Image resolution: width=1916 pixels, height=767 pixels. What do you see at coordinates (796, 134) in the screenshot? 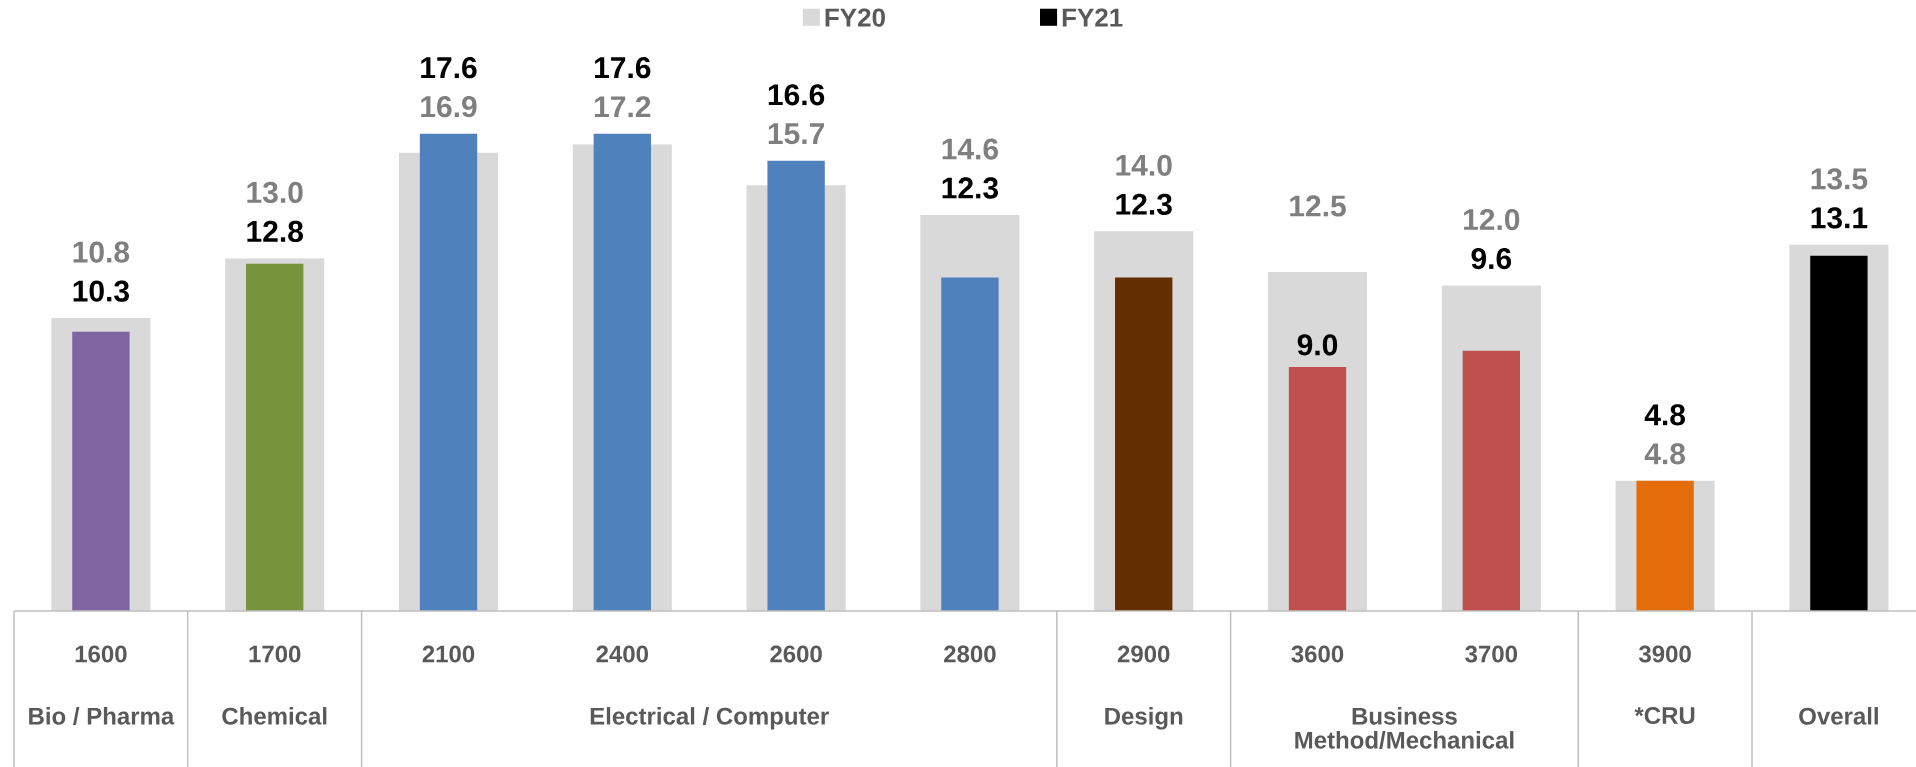
I see `data-label: 15.7` at bounding box center [796, 134].